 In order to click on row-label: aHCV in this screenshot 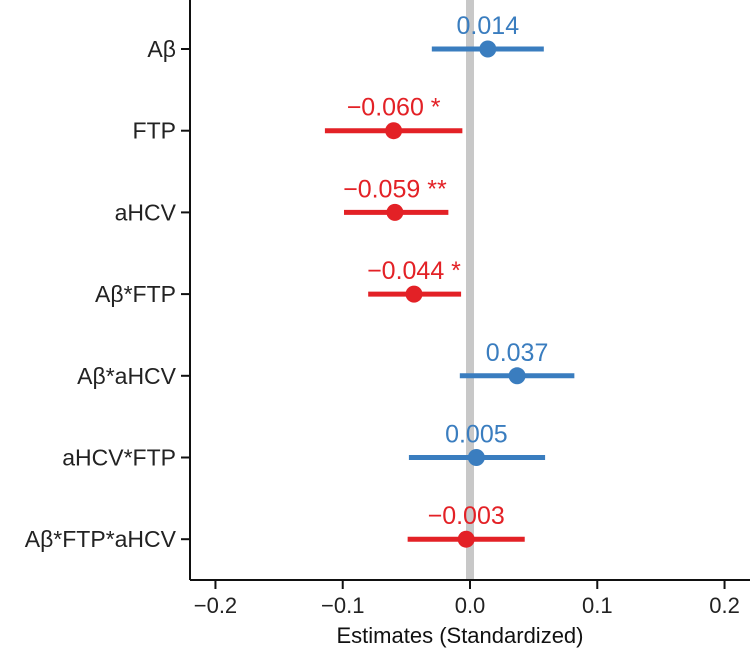, I will do `click(146, 212)`.